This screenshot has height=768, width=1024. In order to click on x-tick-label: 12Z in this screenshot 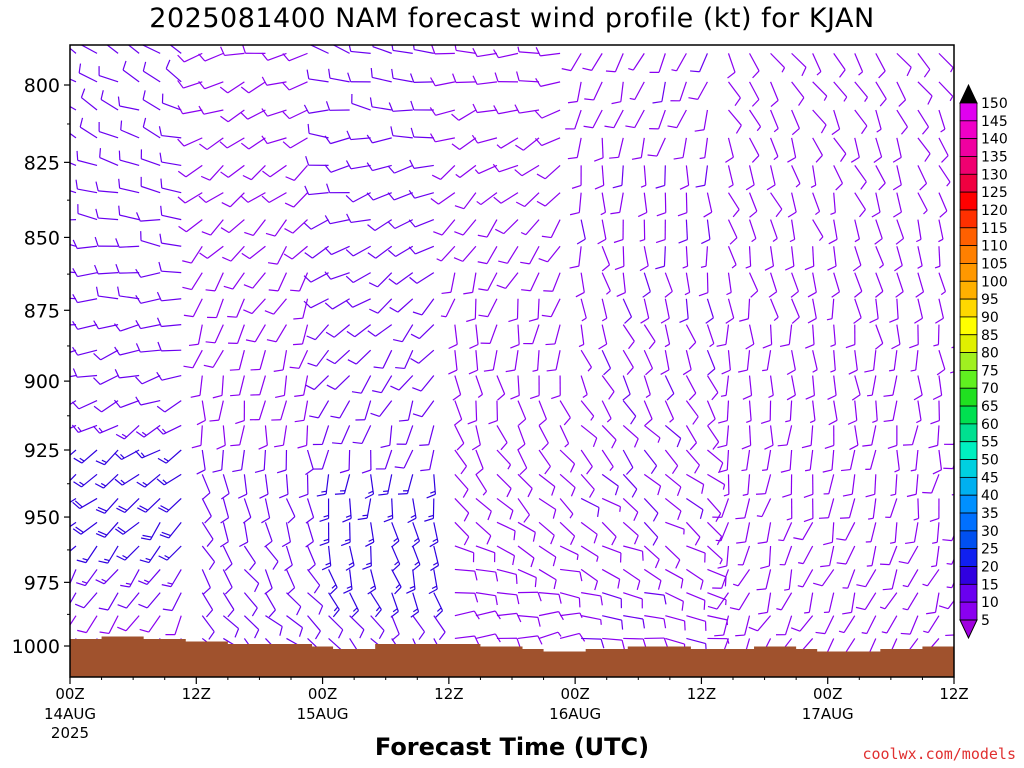, I will do `click(448, 694)`.